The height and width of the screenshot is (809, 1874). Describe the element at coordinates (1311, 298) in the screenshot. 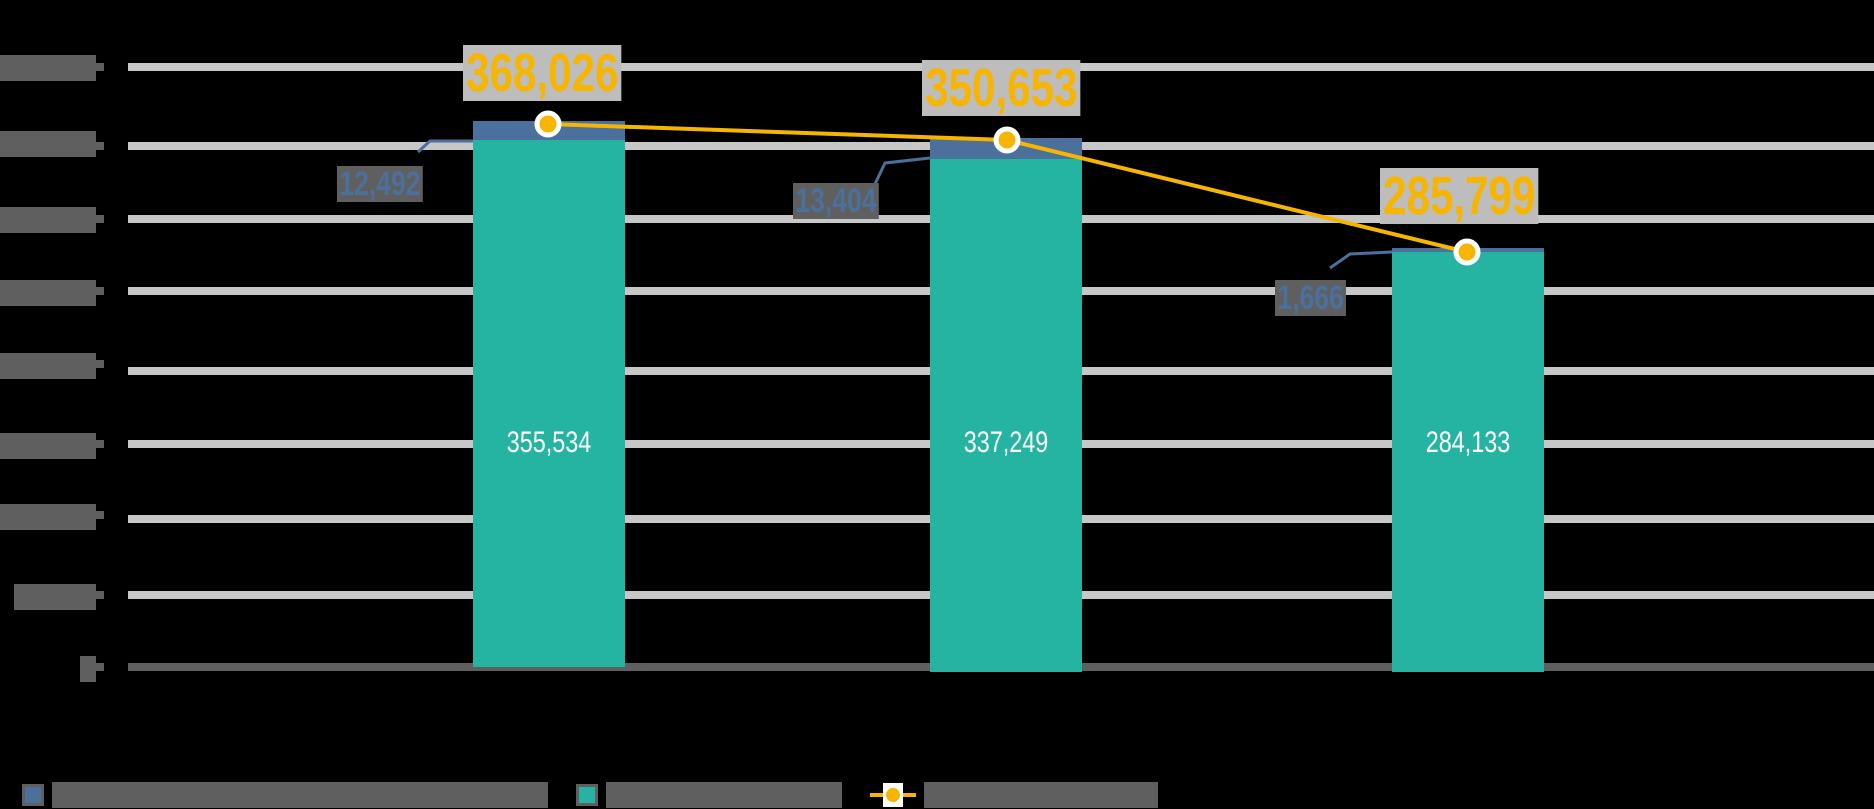

I see `top-segment-label: 1,666` at that location.